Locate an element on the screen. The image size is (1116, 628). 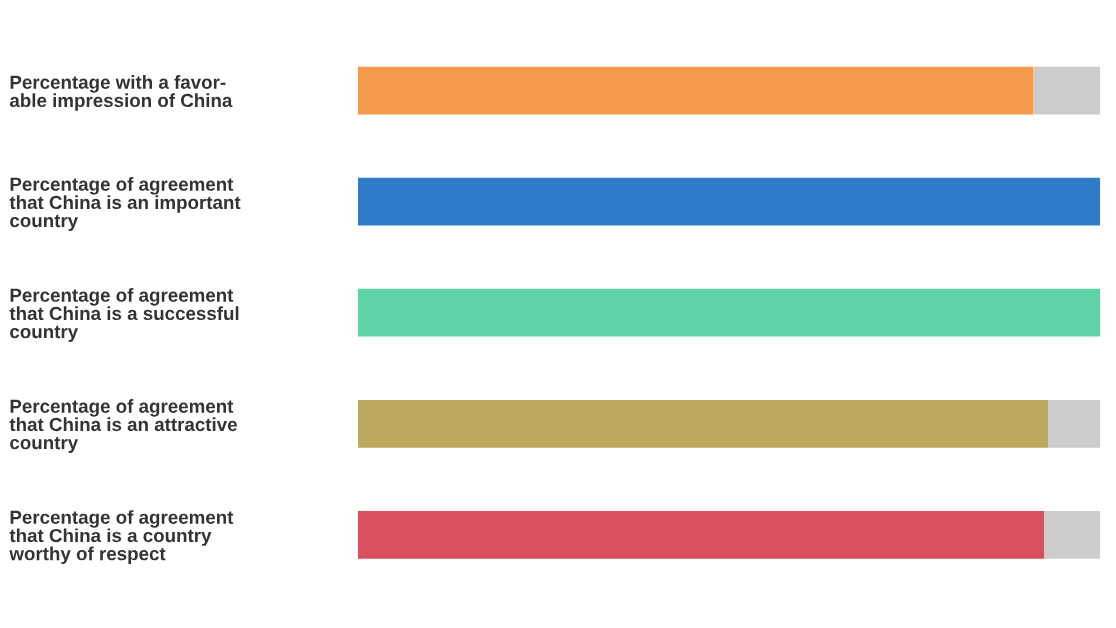
y-tick-label: Percentage with a favor- able impression of China is located at coordinates (121, 93).